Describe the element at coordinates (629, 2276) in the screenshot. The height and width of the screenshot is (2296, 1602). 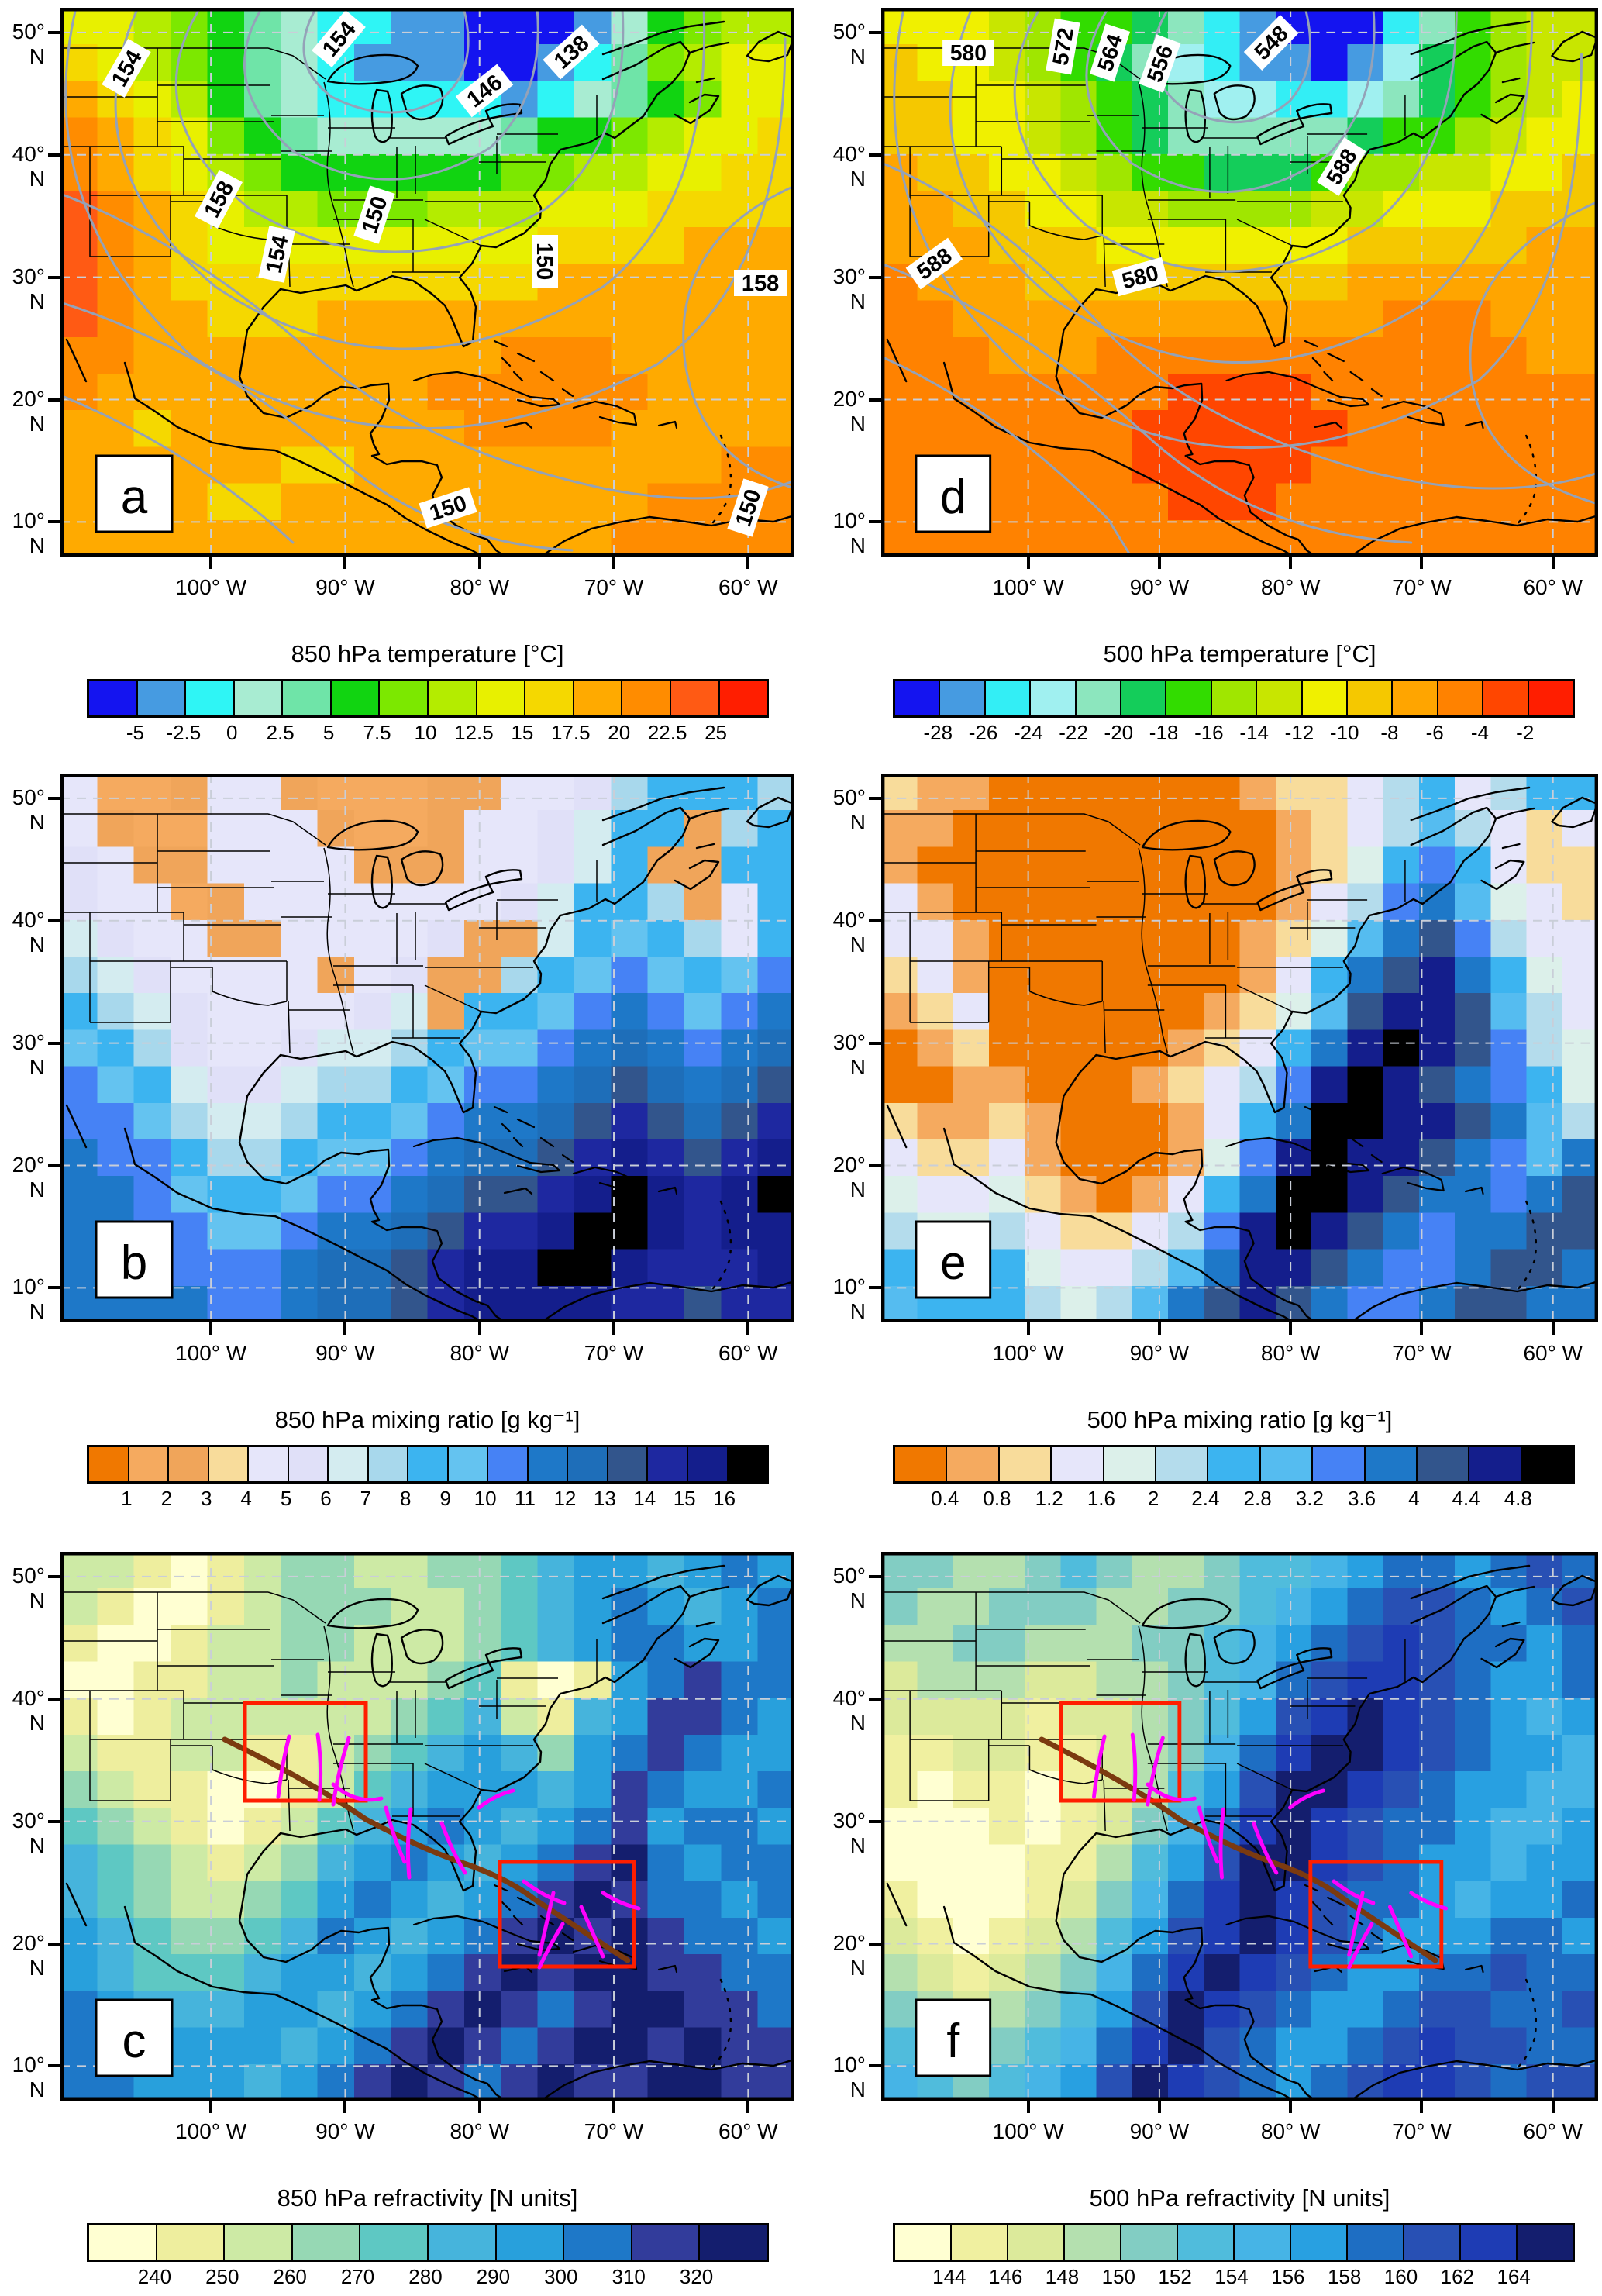
I see `colorbar-tick-label: 310` at that location.